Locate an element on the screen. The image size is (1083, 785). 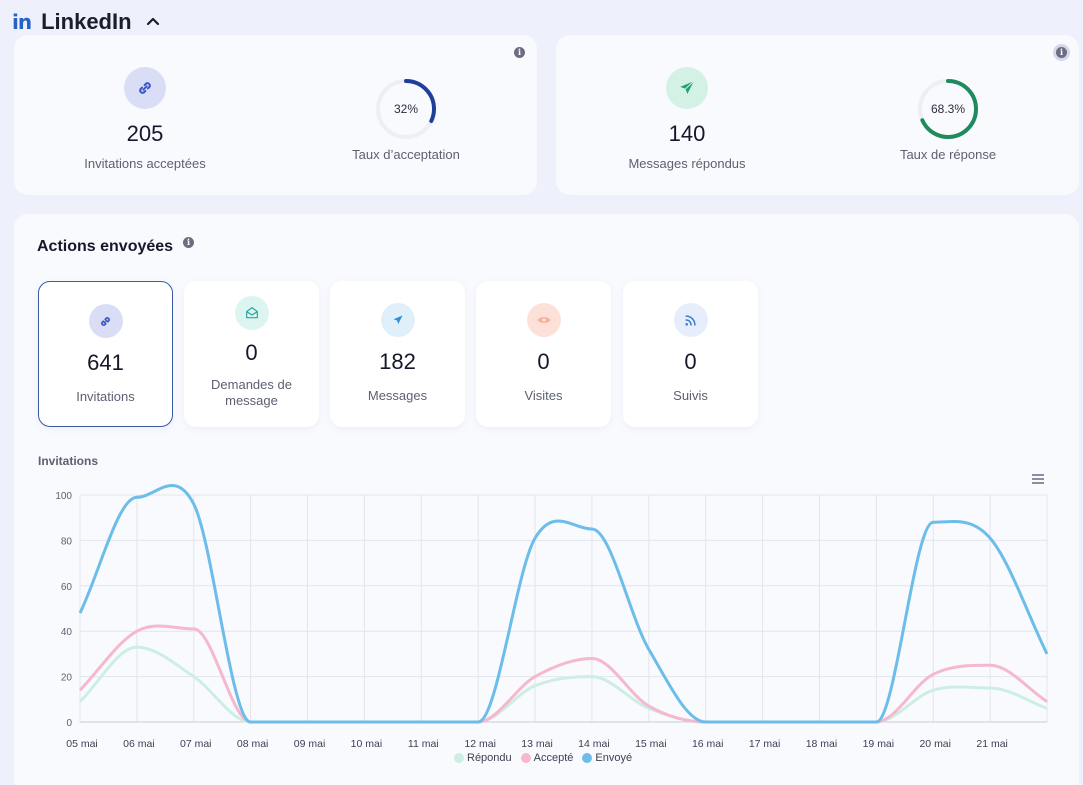
tile-label: Invitations is located at coordinates (105, 396).